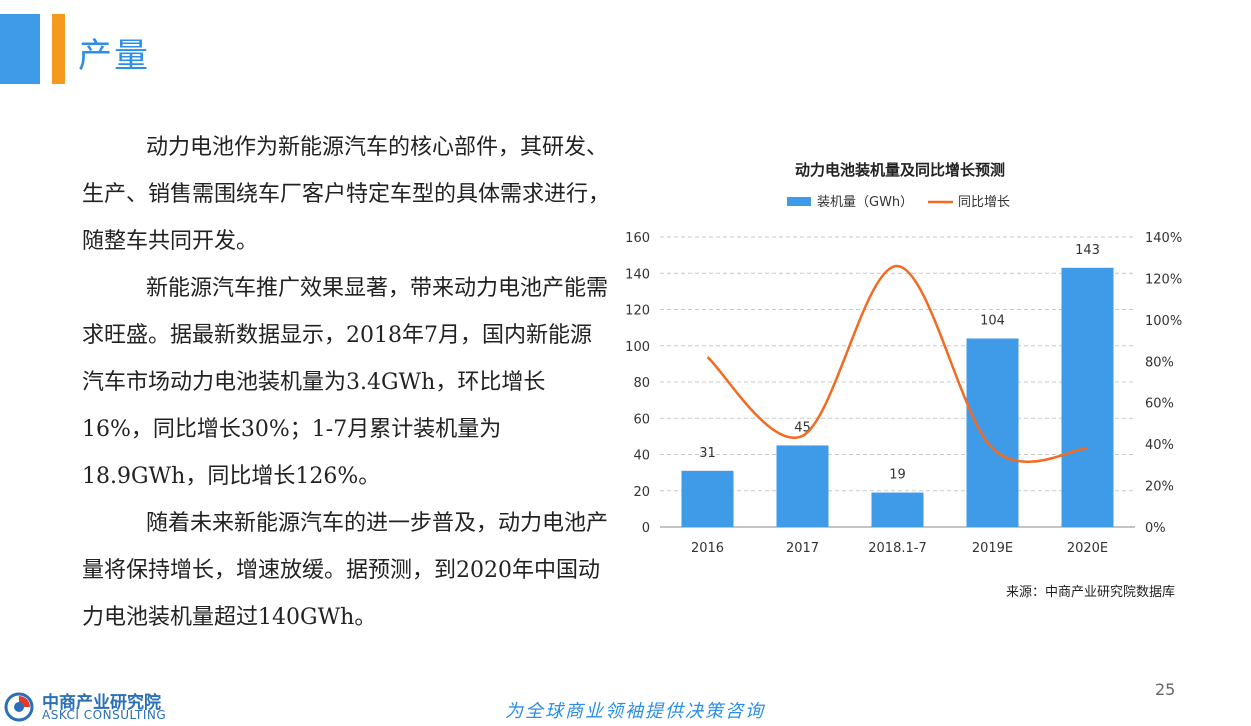  I want to click on y-left-tick-label: 160, so click(637, 238).